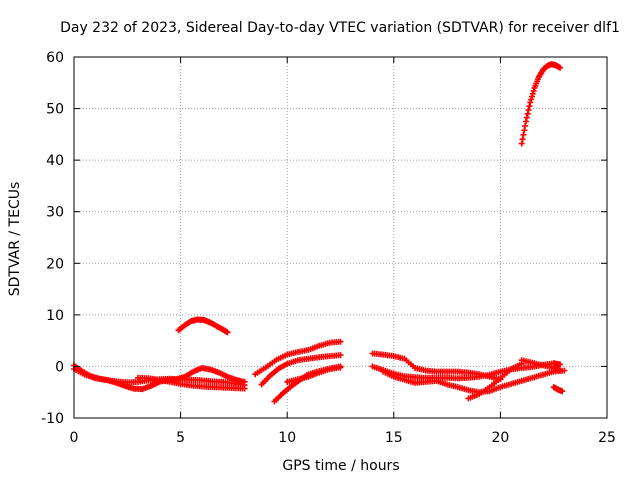 The width and height of the screenshot is (640, 480). What do you see at coordinates (180, 438) in the screenshot?
I see `x-tick-label: 5` at bounding box center [180, 438].